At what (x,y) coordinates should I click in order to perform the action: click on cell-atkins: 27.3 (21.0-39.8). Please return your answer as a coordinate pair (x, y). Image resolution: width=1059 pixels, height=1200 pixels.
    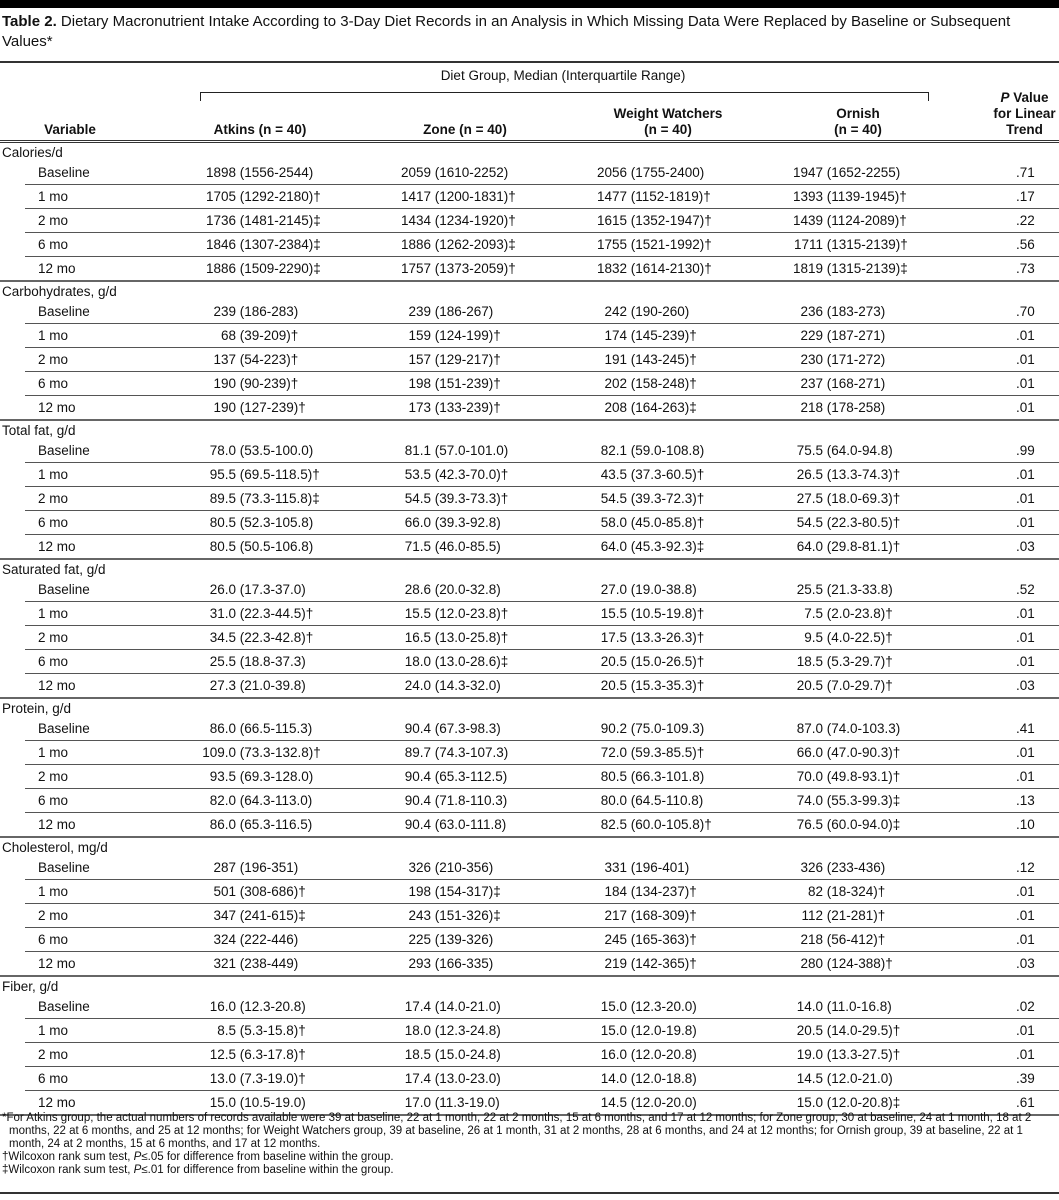
    Looking at the image, I should click on (257, 685).